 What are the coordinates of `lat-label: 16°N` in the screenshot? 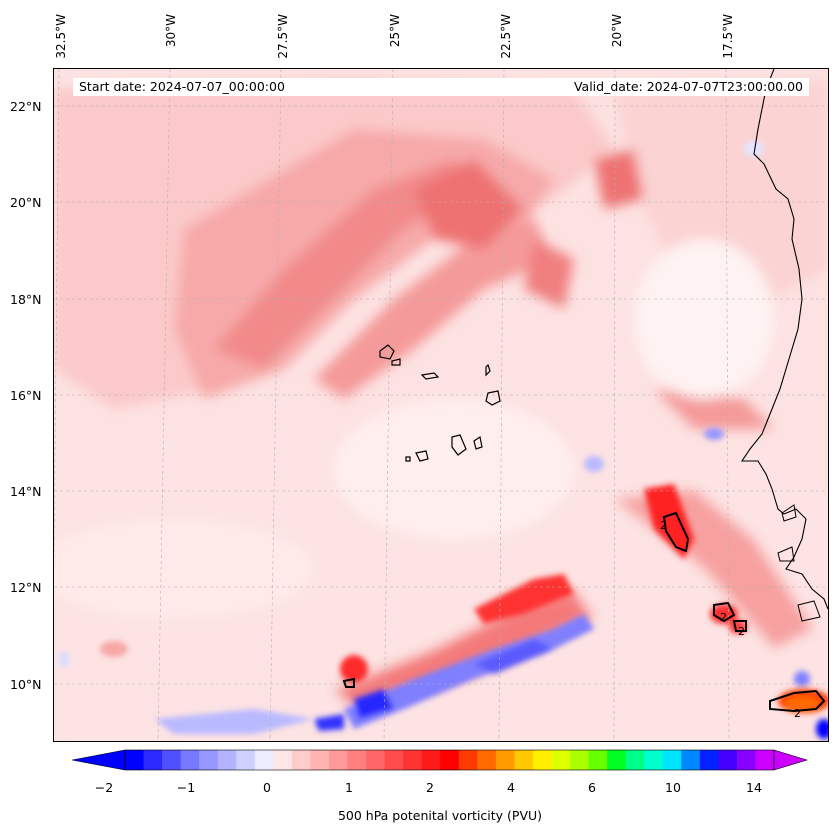 It's located at (26, 395).